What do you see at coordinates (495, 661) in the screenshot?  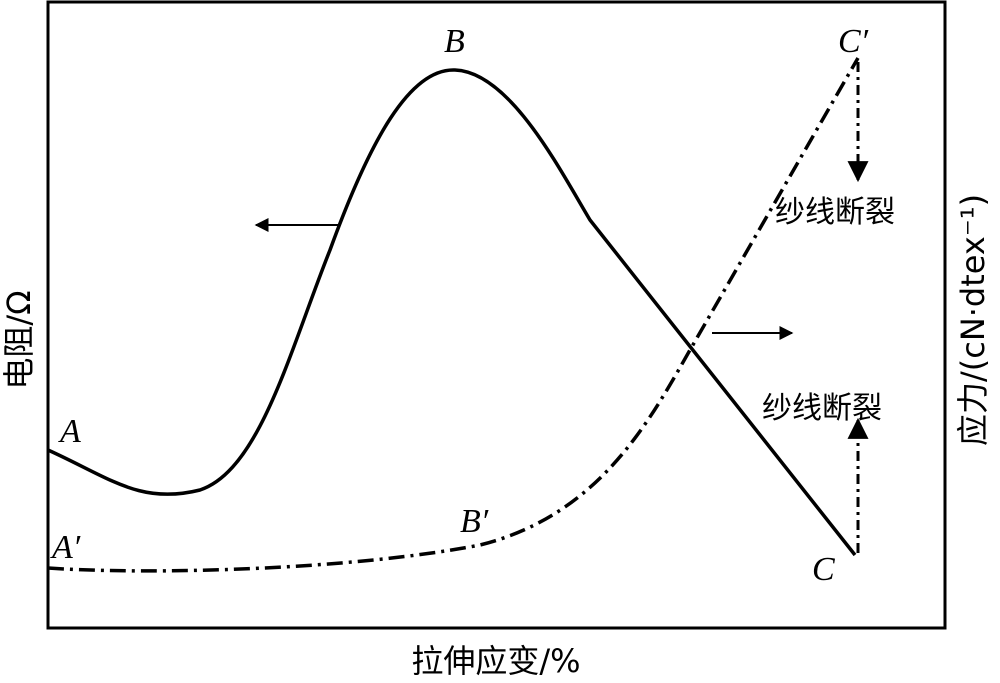 I see `x-axis-label: 拉伸应变/%` at bounding box center [495, 661].